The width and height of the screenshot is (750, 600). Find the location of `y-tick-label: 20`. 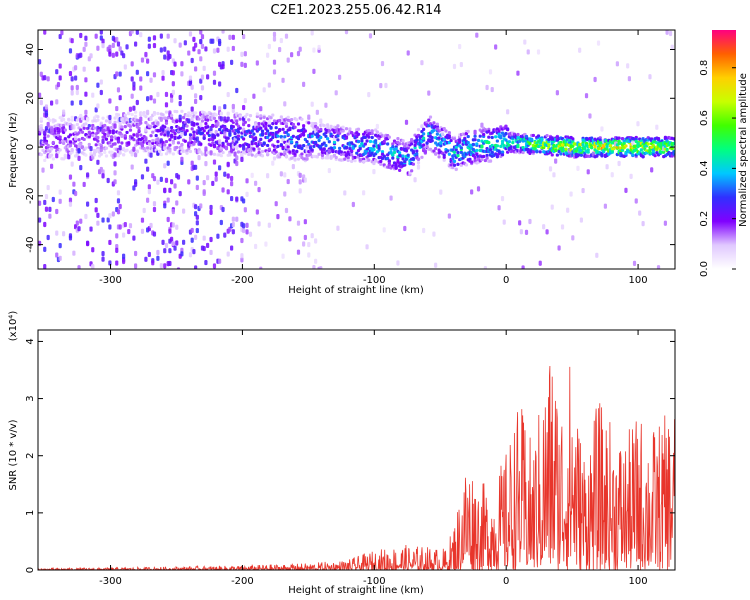

y-tick-label: 20 is located at coordinates (30, 98).